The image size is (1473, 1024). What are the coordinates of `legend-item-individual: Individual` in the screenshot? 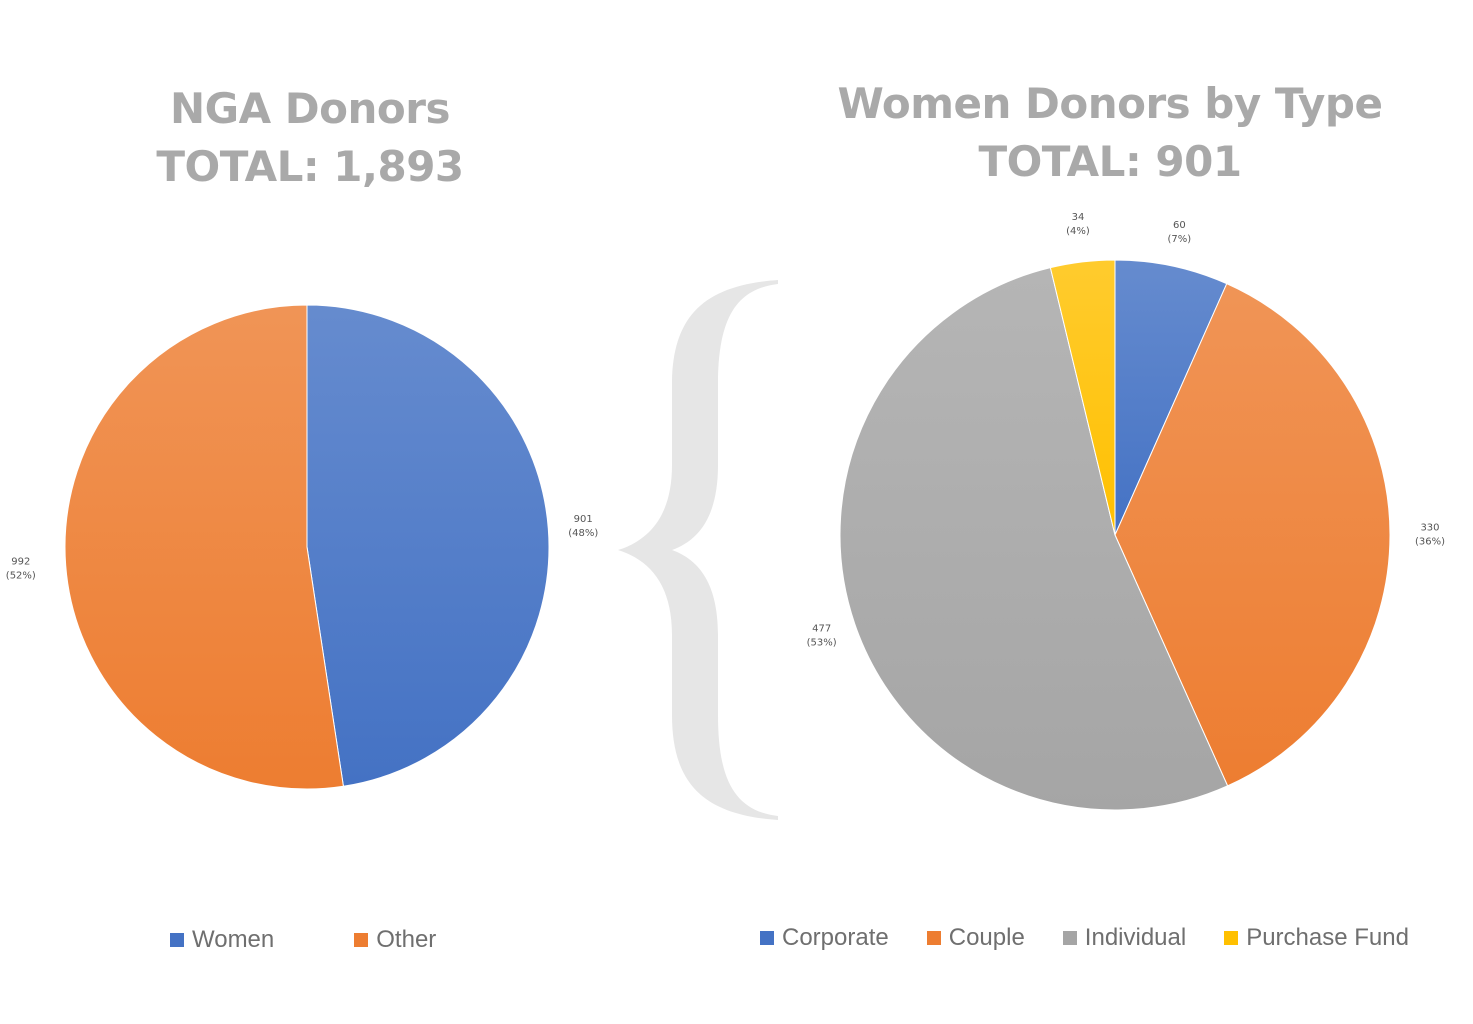 It's located at (1124, 938).